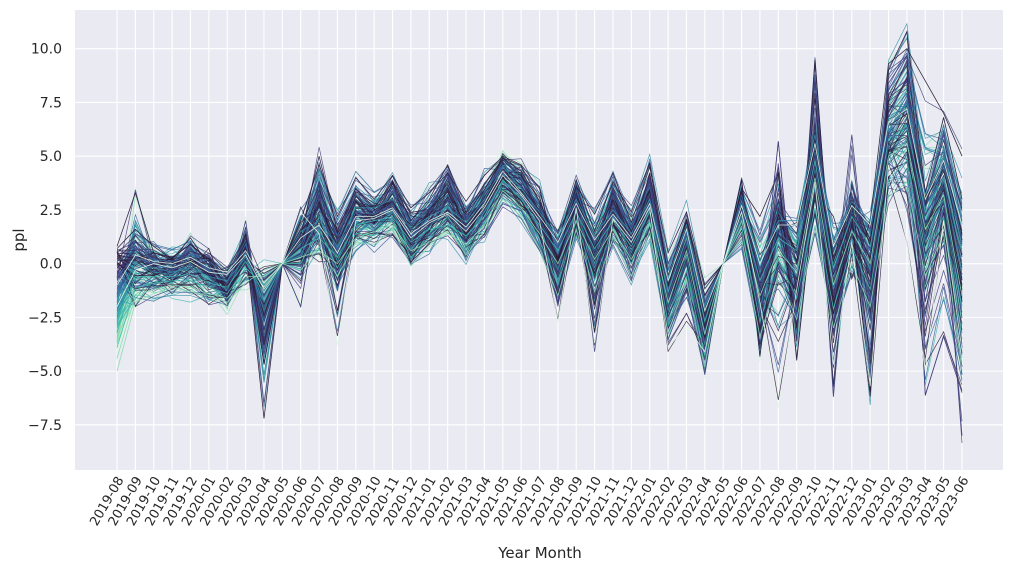 Image resolution: width=1013 pixels, height=571 pixels. What do you see at coordinates (46, 50) in the screenshot?
I see `y-tick-label: 10.0` at bounding box center [46, 50].